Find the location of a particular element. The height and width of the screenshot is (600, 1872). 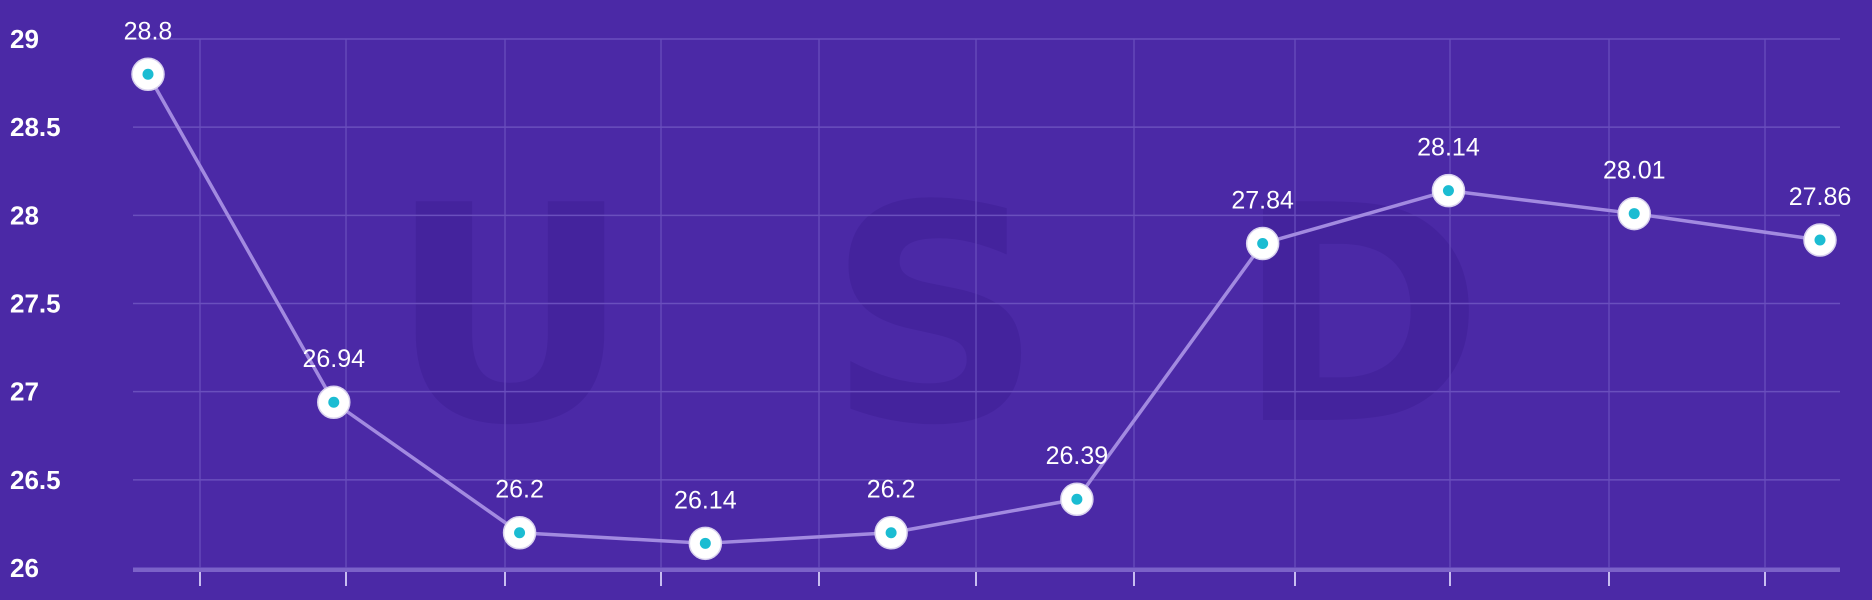

data-label: 26.14 is located at coordinates (705, 500).